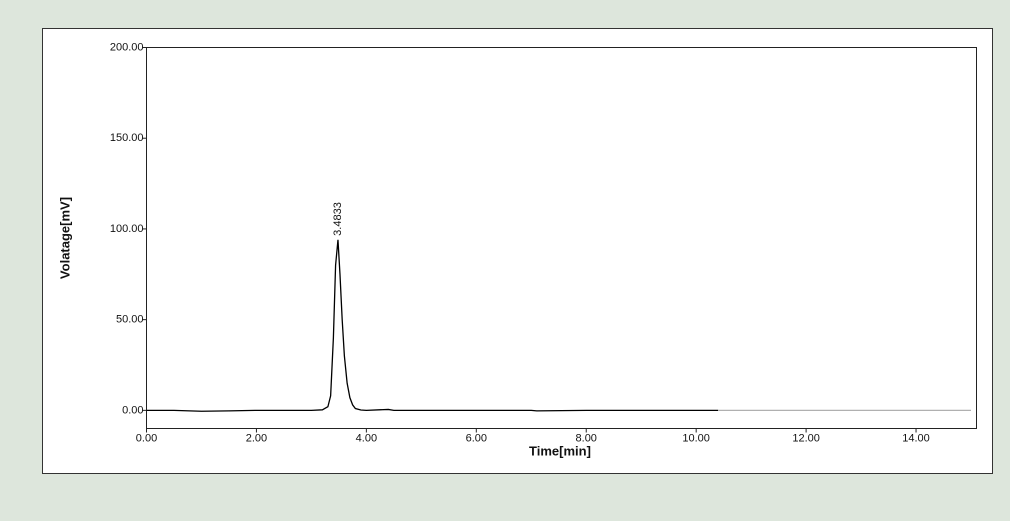  I want to click on y-axis-label: Volatage[mV], so click(64, 238).